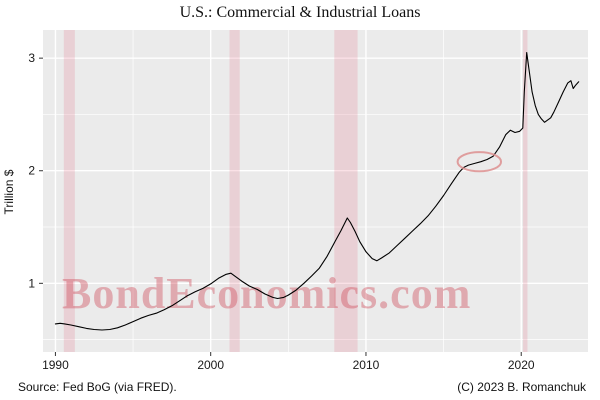 This screenshot has height=400, width=600. What do you see at coordinates (521, 365) in the screenshot?
I see `x-tick-label: 2020` at bounding box center [521, 365].